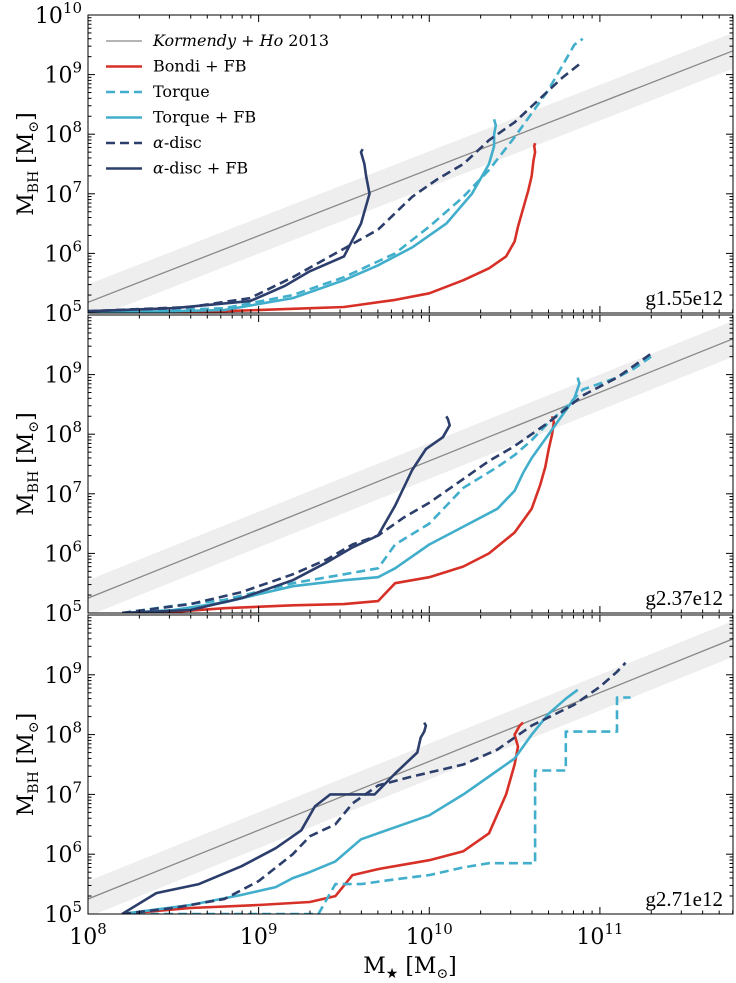 This screenshot has width=736, height=983. Describe the element at coordinates (410, 968) in the screenshot. I see `x-axis-label: M★ [M⊙]` at that location.